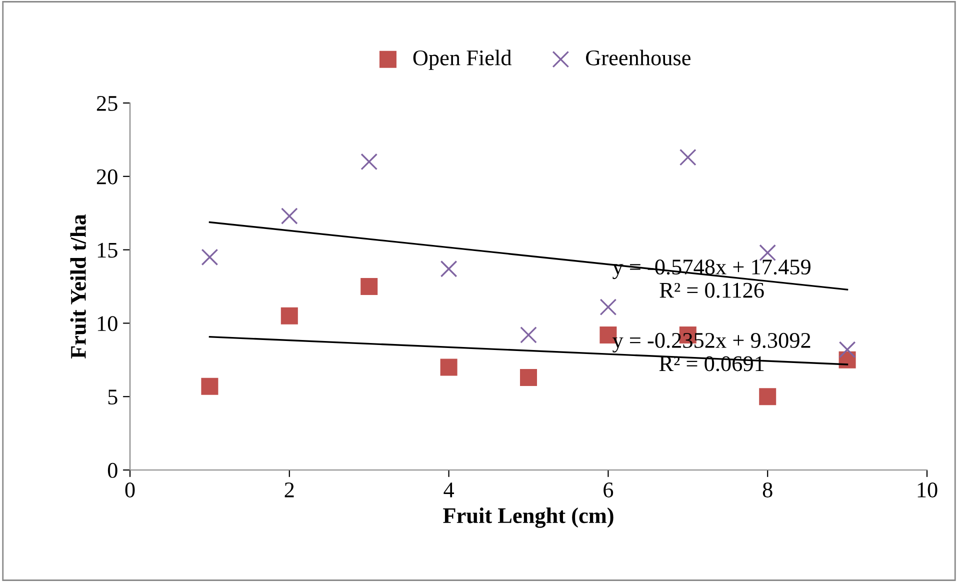  What do you see at coordinates (130, 490) in the screenshot?
I see `x-tick-label: 0` at bounding box center [130, 490].